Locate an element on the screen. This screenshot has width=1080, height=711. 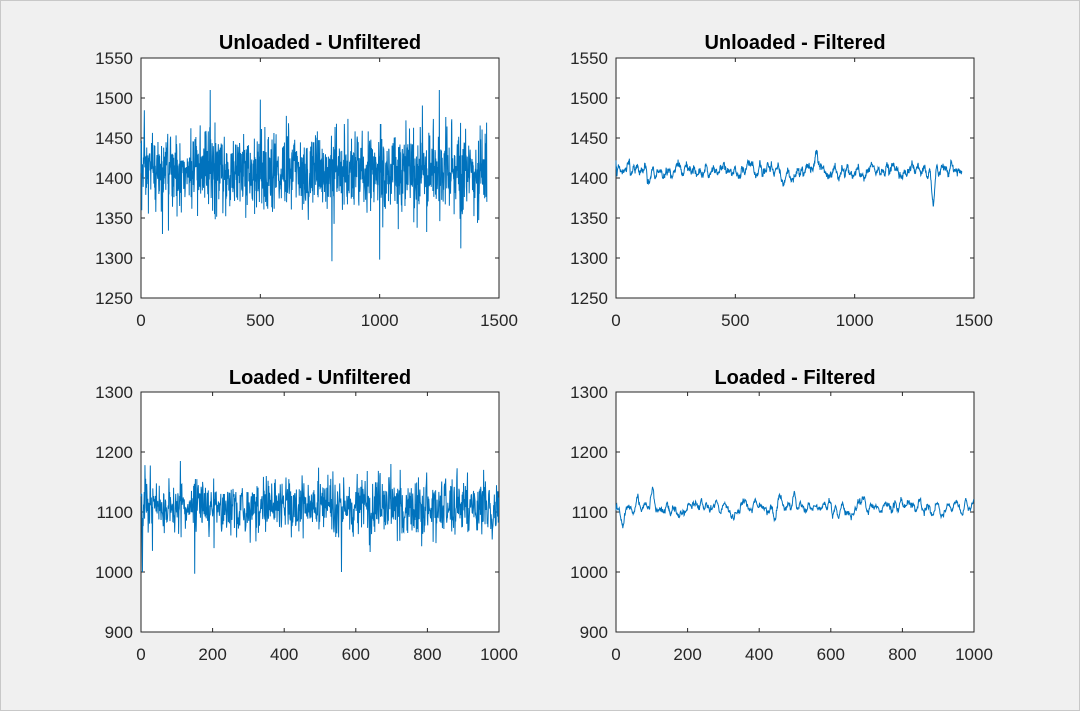
subplot-title: Unloaded - Filtered is located at coordinates (794, 43).